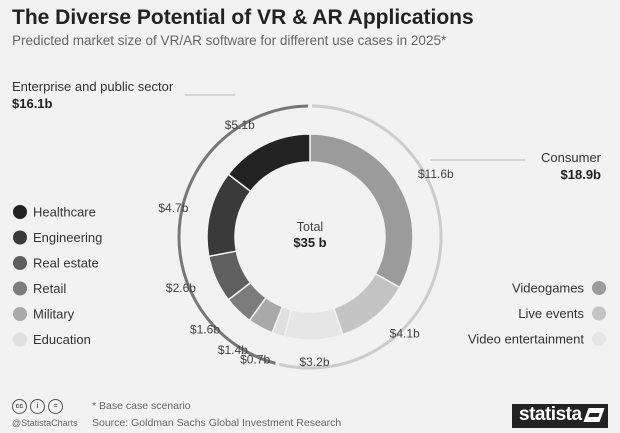 The height and width of the screenshot is (433, 620). Describe the element at coordinates (593, 415) in the screenshot. I see `statista-flag-icon` at that location.